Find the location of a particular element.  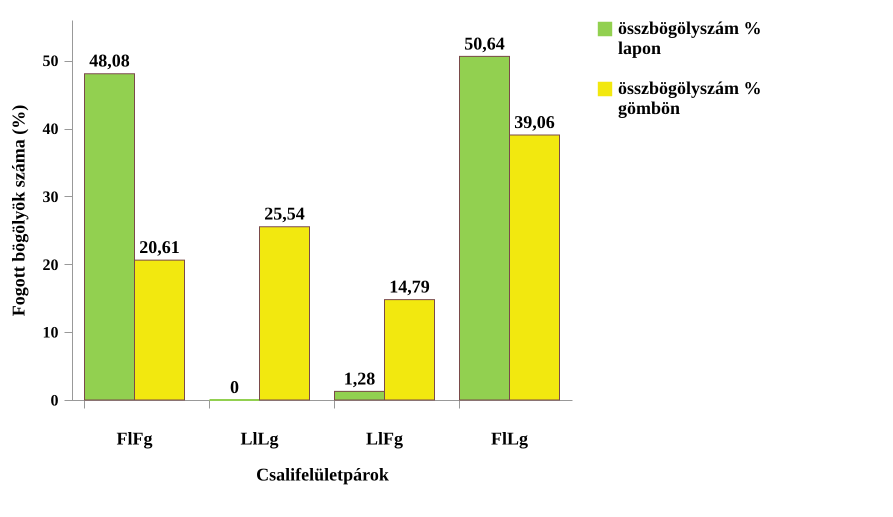

x-axis-title: Csalifelületpárok is located at coordinates (322, 474).